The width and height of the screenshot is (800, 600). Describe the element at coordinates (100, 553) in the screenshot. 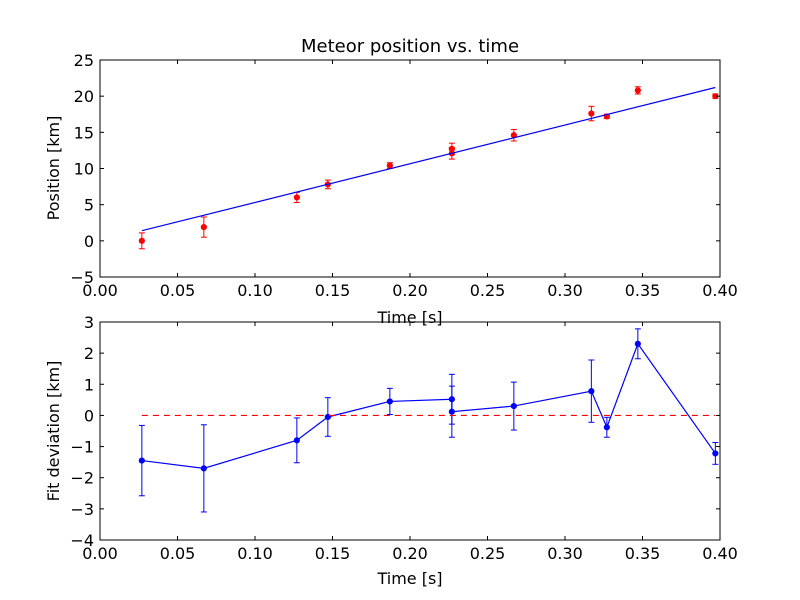

I see `deviation-x-tick-label: 0.00` at that location.